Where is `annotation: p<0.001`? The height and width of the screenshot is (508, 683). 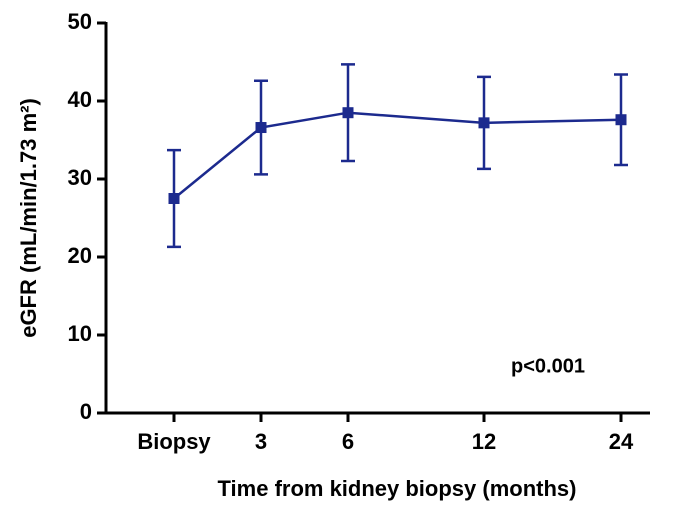
annotation: p<0.001 is located at coordinates (548, 366).